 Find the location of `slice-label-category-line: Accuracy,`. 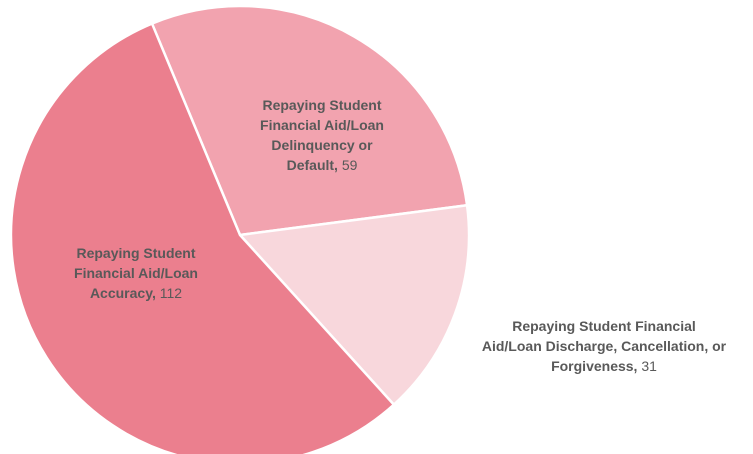

slice-label-category-line: Accuracy, is located at coordinates (123, 293).